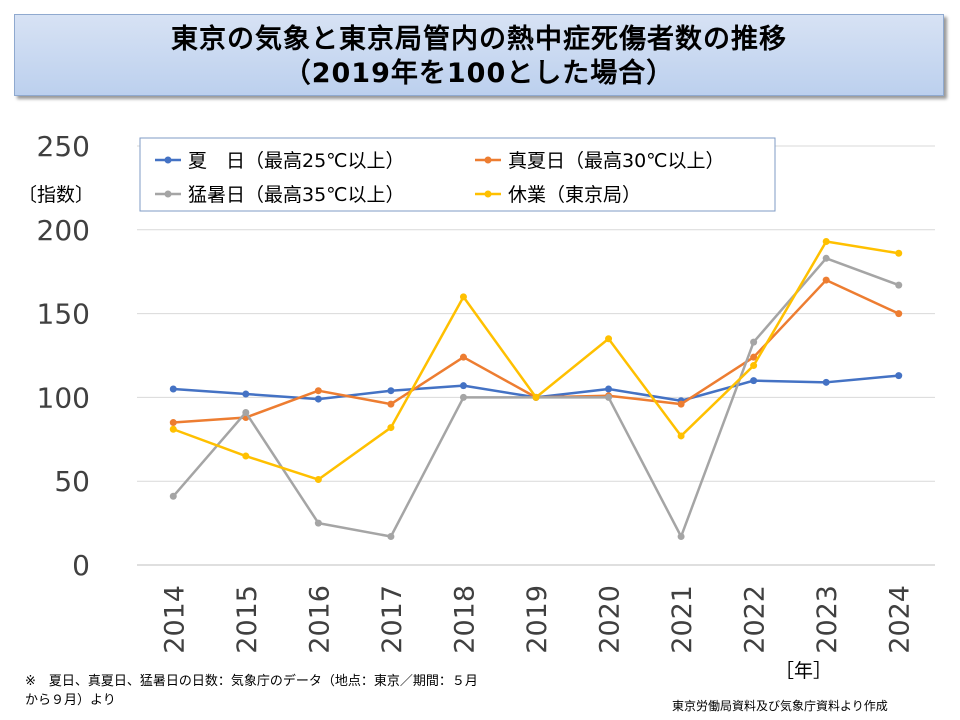 The image size is (960, 720). I want to click on x-tick-label: 2014, so click(174, 619).